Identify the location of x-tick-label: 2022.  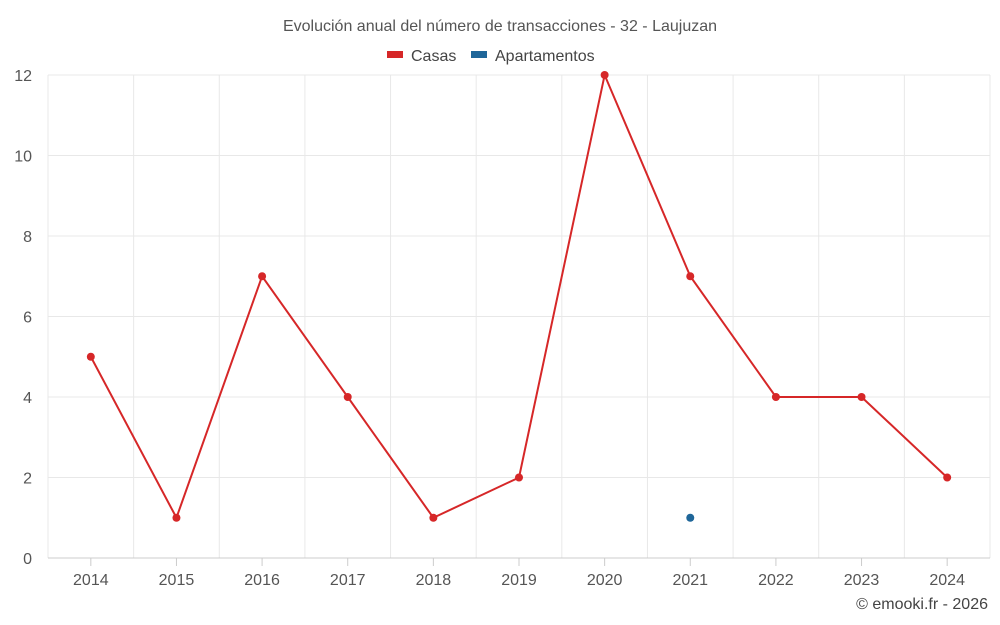
(776, 580).